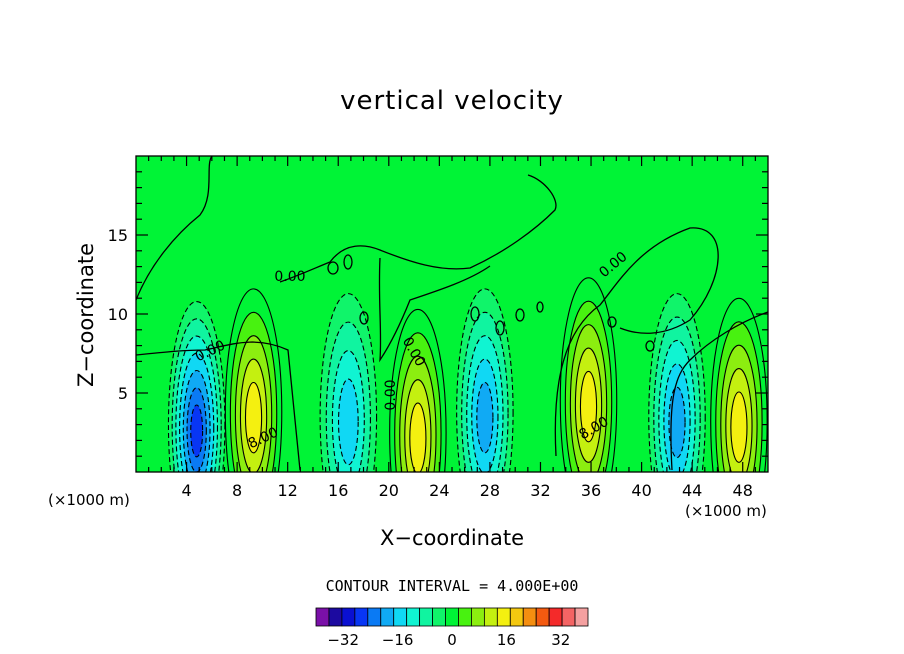  I want to click on x-tick-label: 28, so click(490, 490).